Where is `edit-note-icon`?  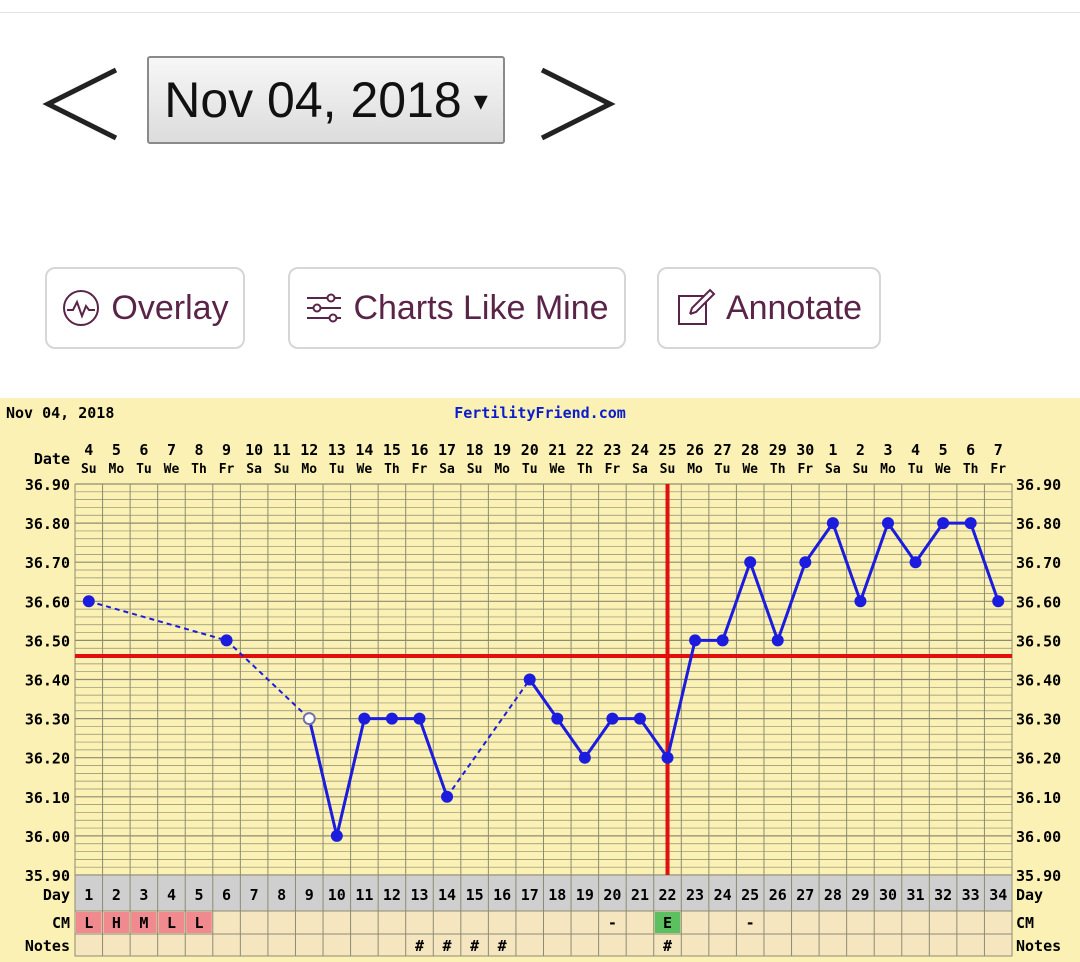
edit-note-icon is located at coordinates (696, 306).